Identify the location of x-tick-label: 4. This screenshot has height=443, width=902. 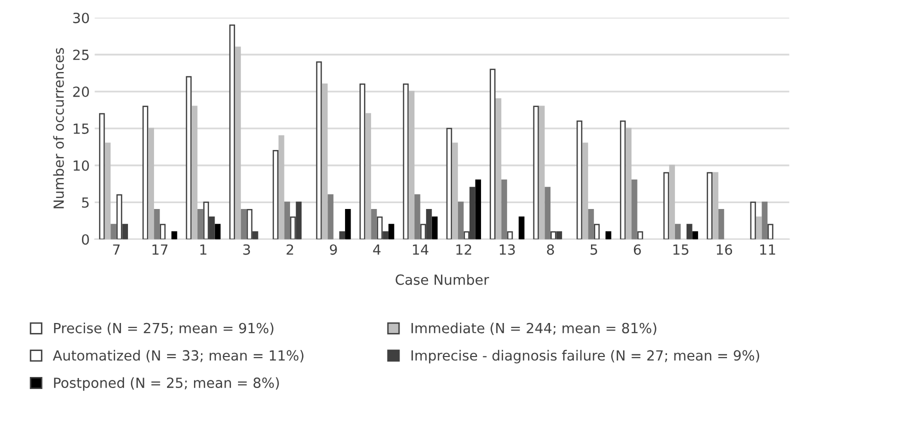
(377, 249).